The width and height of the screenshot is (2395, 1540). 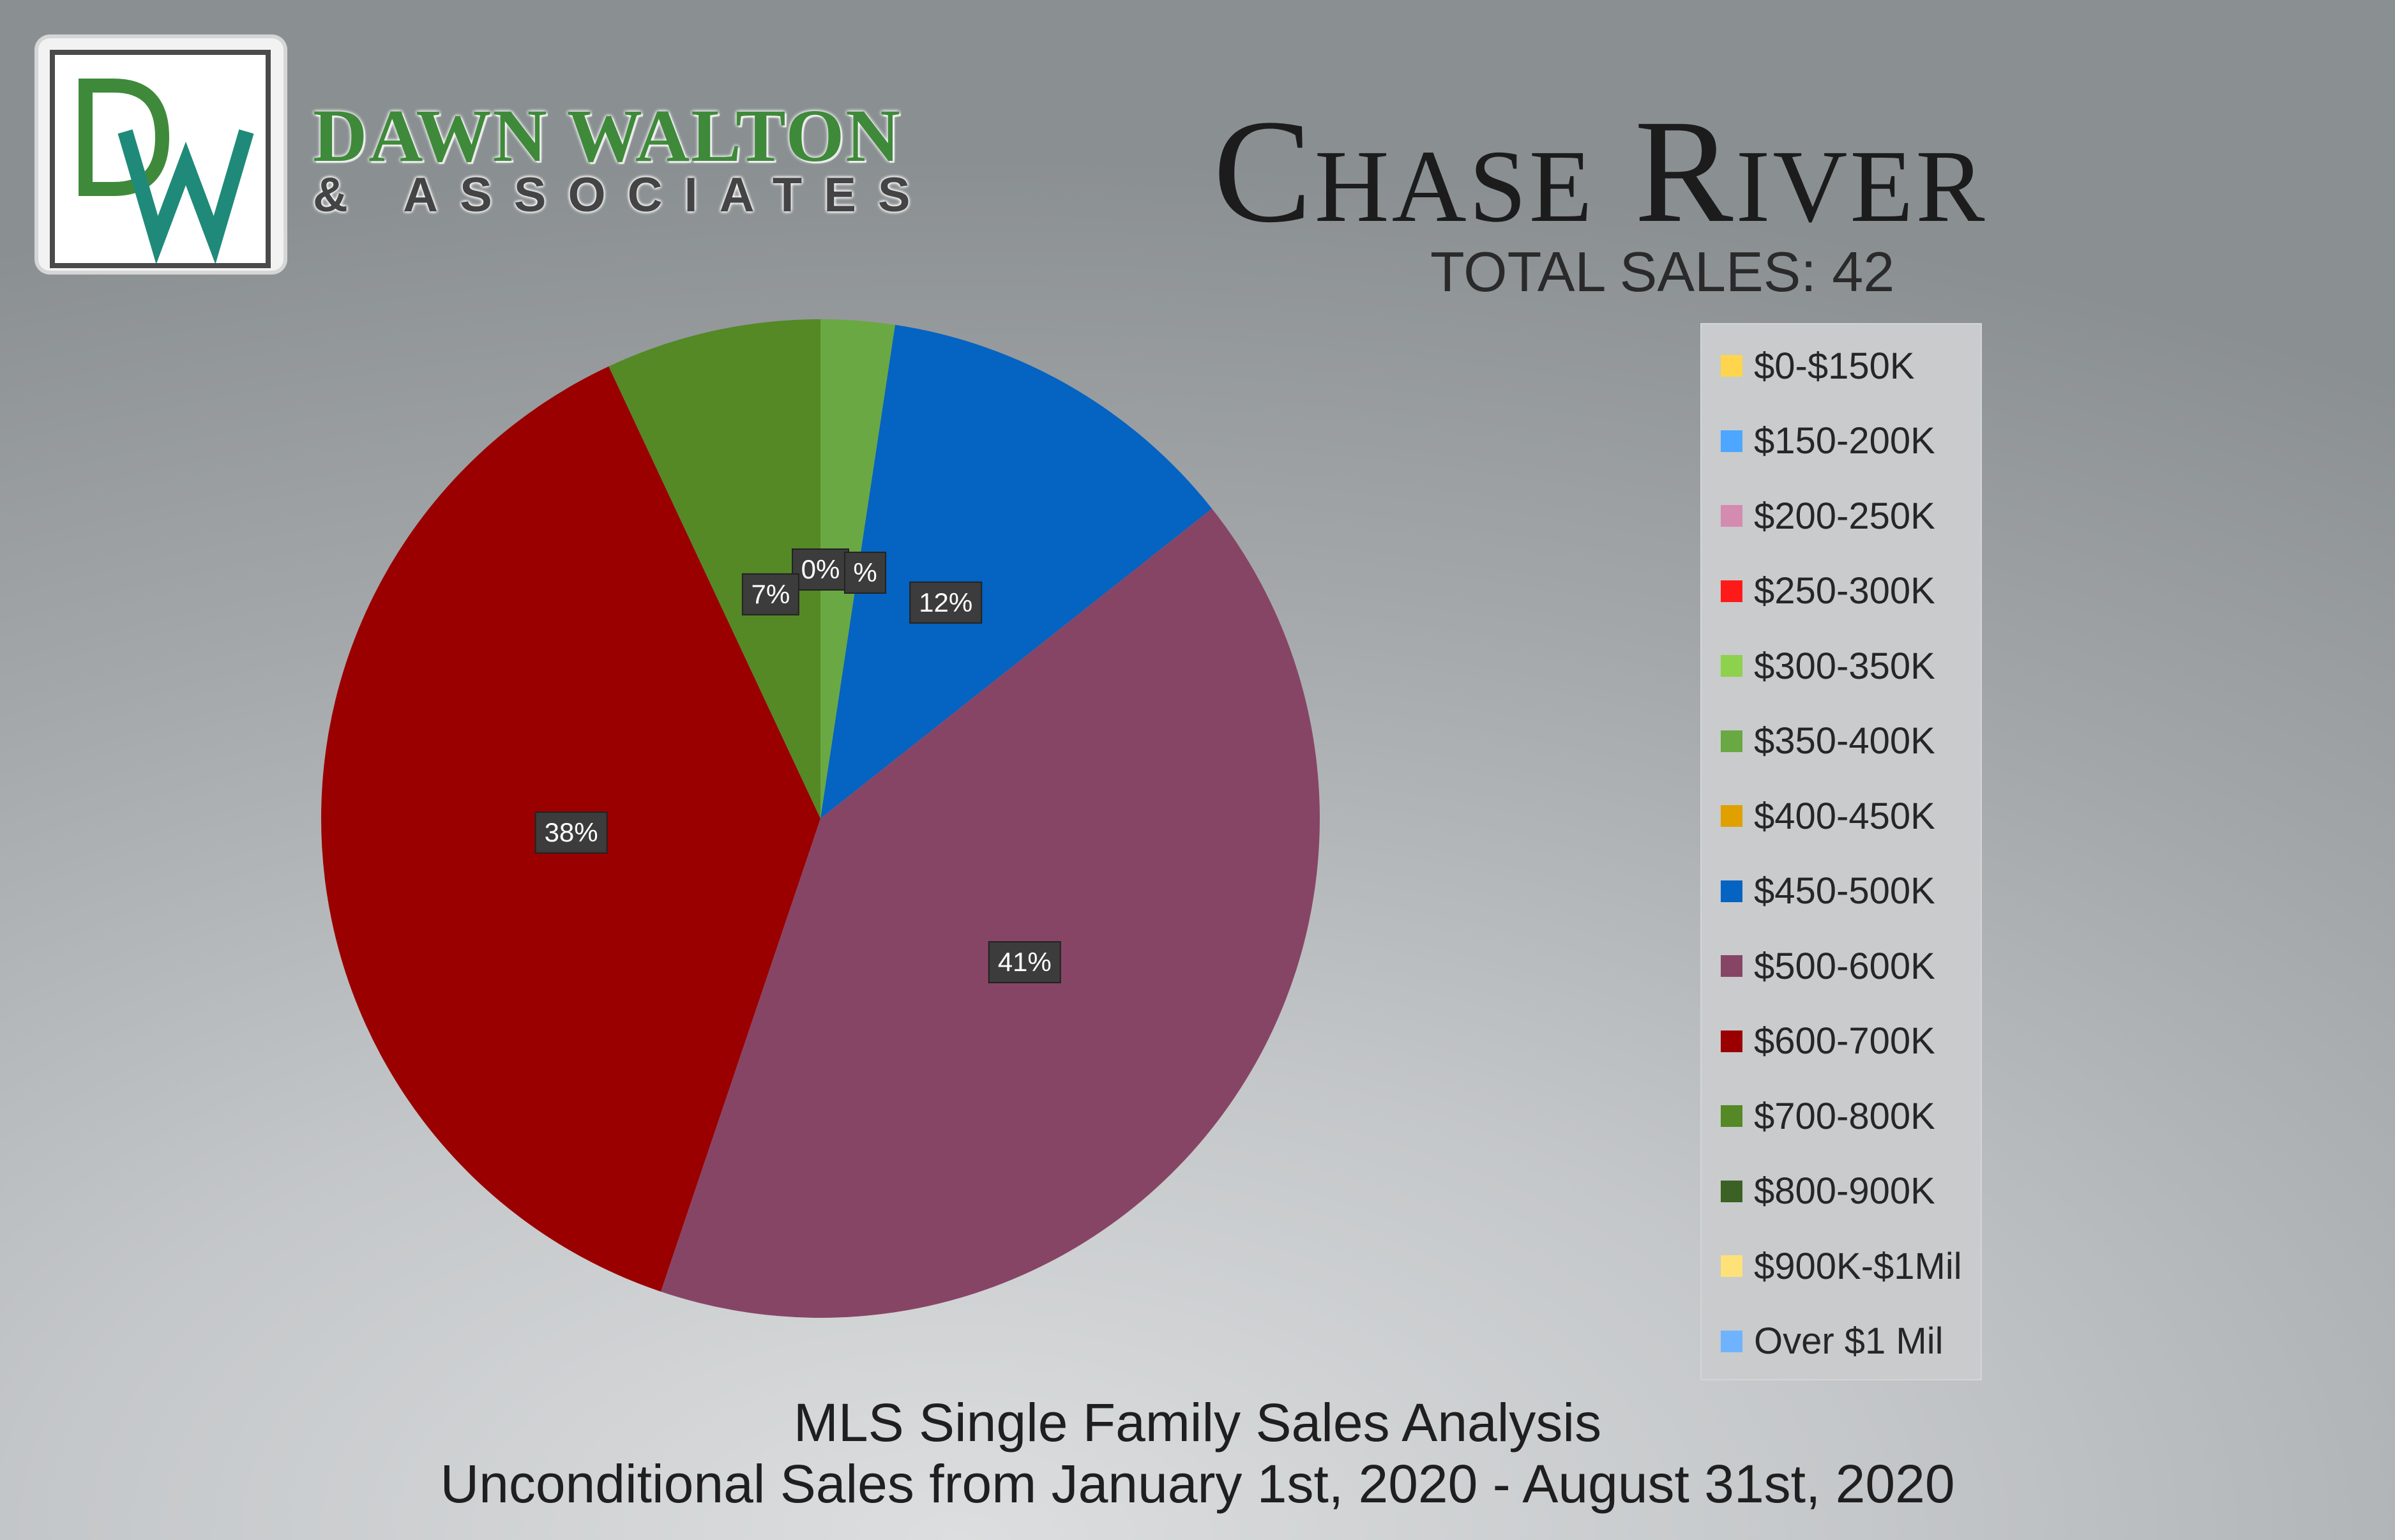 I want to click on legend-item: $700-800K, so click(x=1828, y=1116).